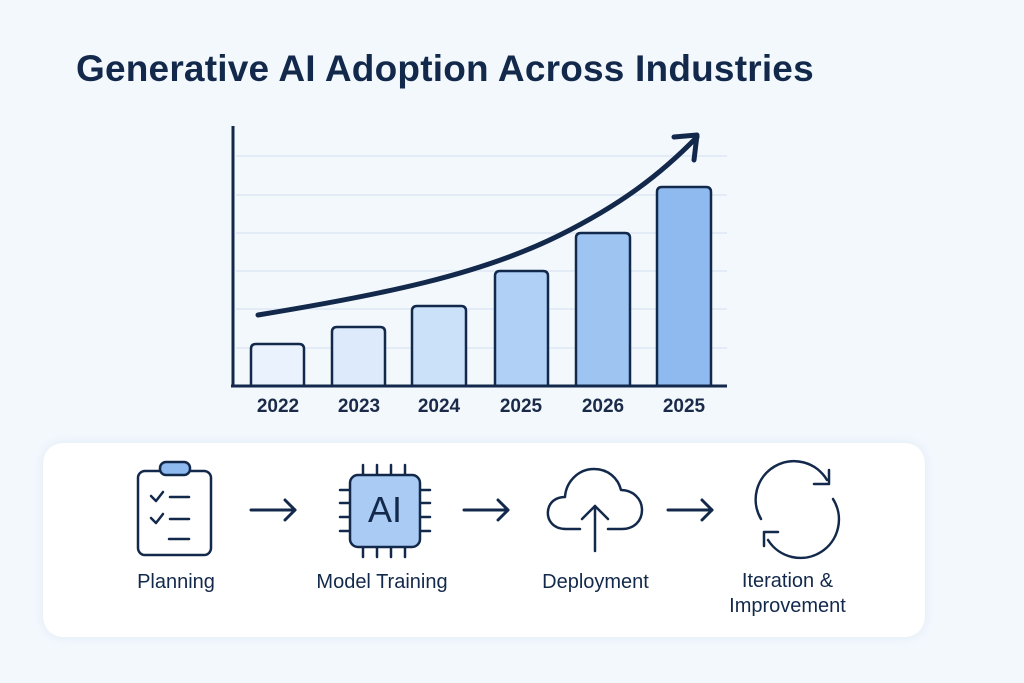  I want to click on step-label-iteration-line1: Iteration &, so click(787, 581).